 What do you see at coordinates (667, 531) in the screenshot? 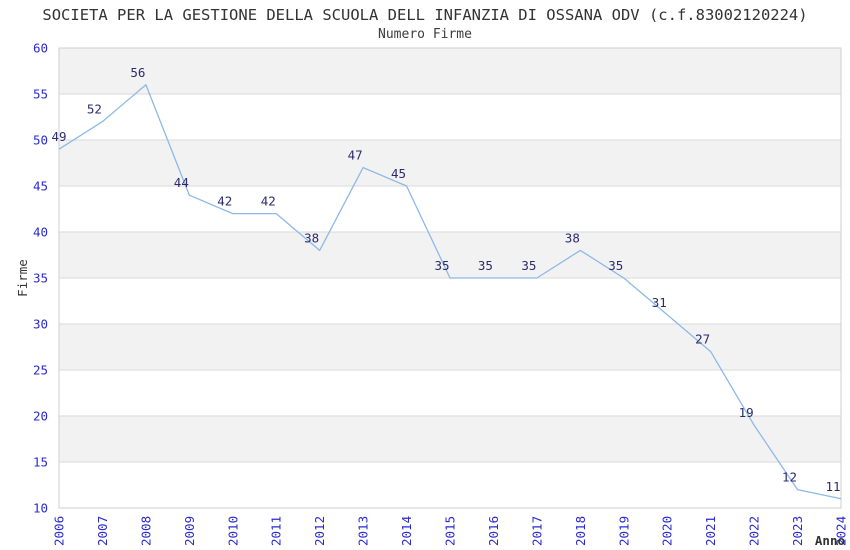
I see `x-tick-label: 2020` at bounding box center [667, 531].